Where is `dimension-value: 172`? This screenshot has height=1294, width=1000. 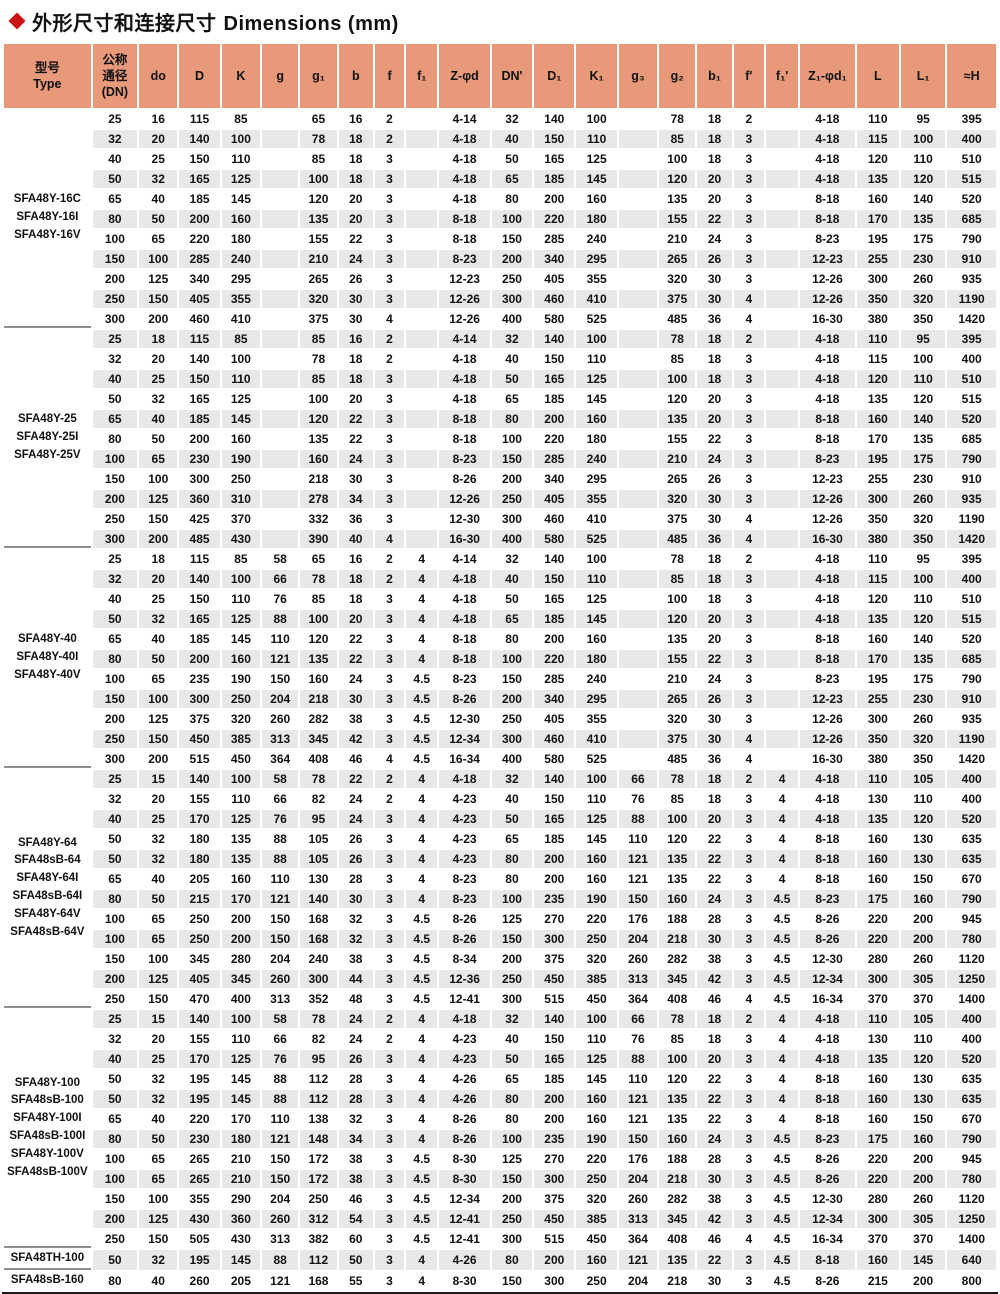
dimension-value: 172 is located at coordinates (318, 1179).